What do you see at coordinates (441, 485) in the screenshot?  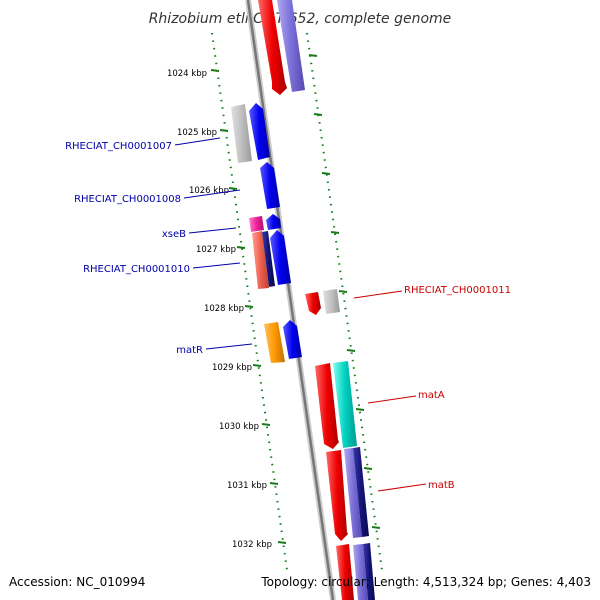 I see `gene-label-matB: matB` at bounding box center [441, 485].